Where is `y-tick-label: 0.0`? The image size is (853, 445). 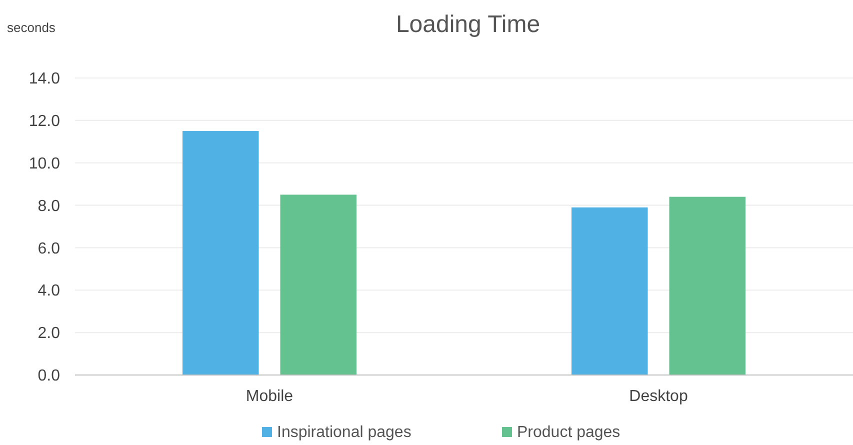
y-tick-label: 0.0 is located at coordinates (49, 376).